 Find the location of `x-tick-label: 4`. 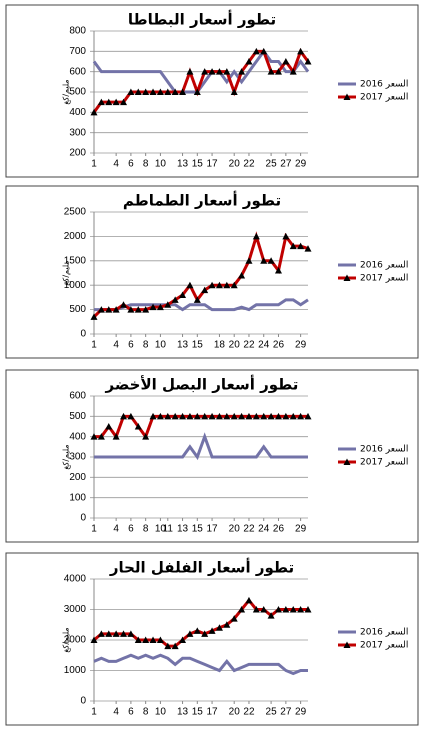

x-tick-label: 4 is located at coordinates (116, 712).